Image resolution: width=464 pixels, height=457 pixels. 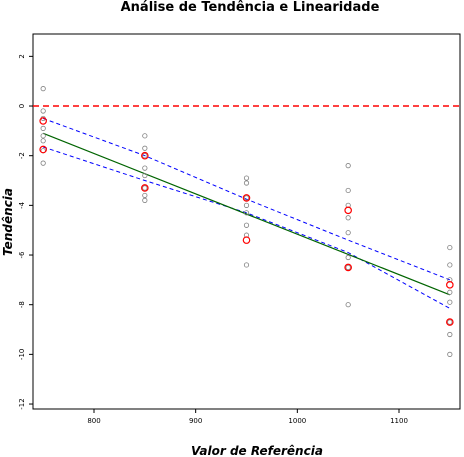 I want to click on y-tick-label: 2, so click(x=22, y=56).